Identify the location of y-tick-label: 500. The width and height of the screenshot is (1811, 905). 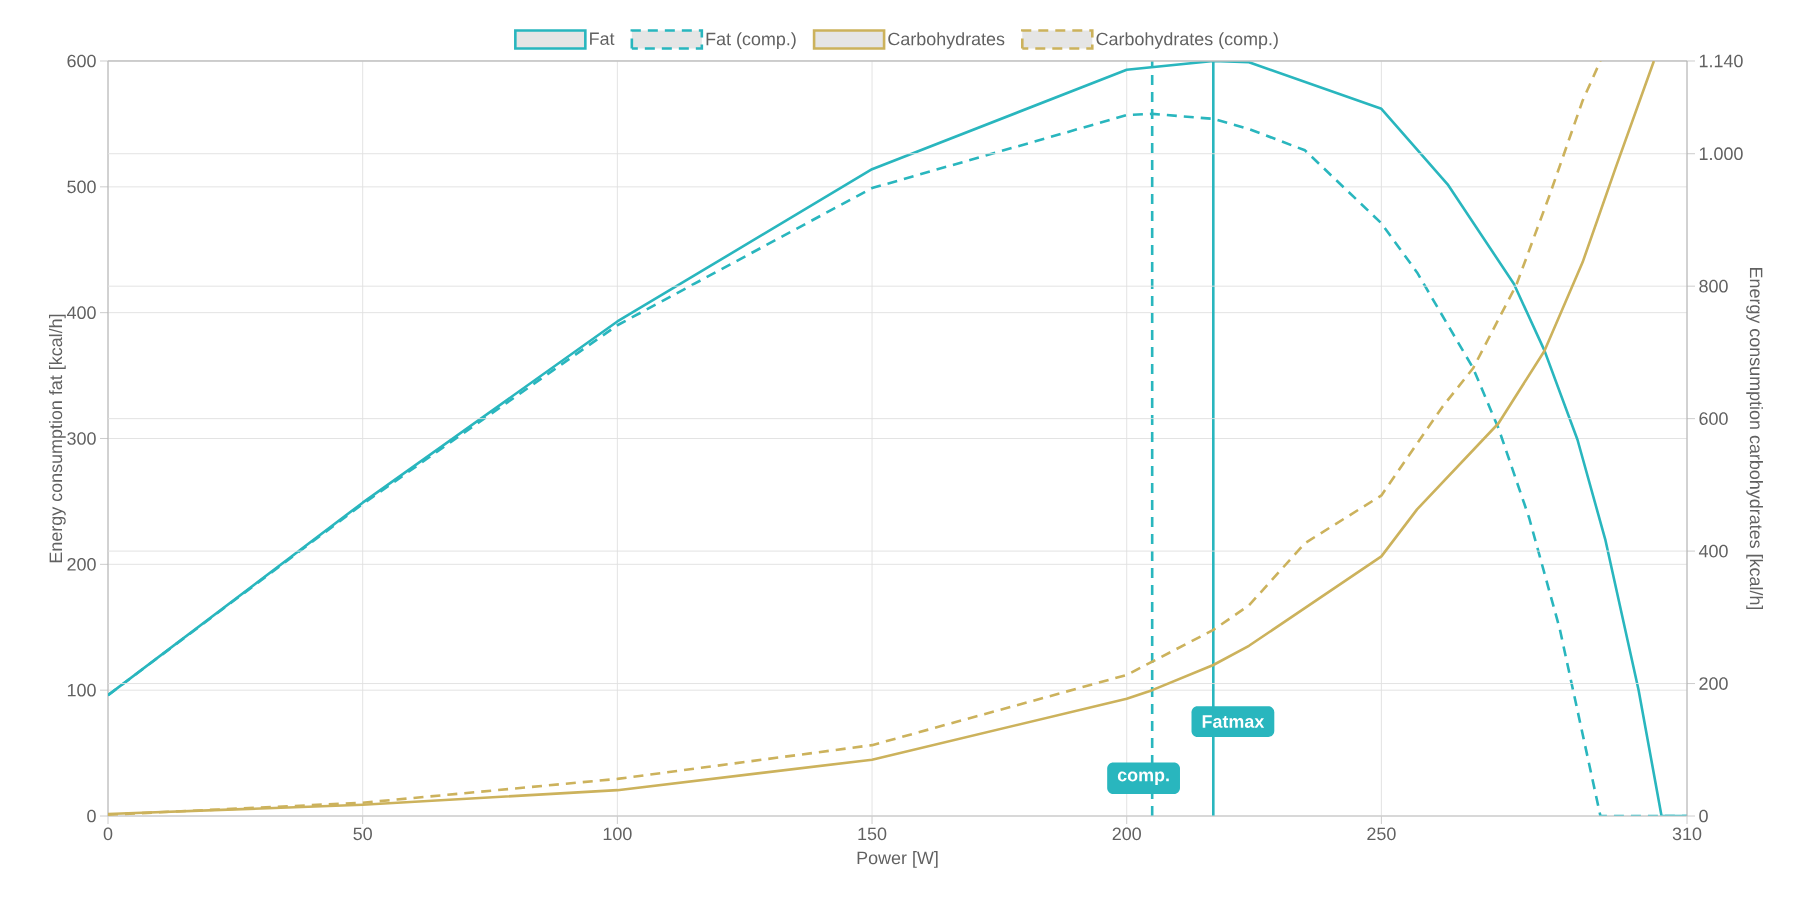
(81, 187).